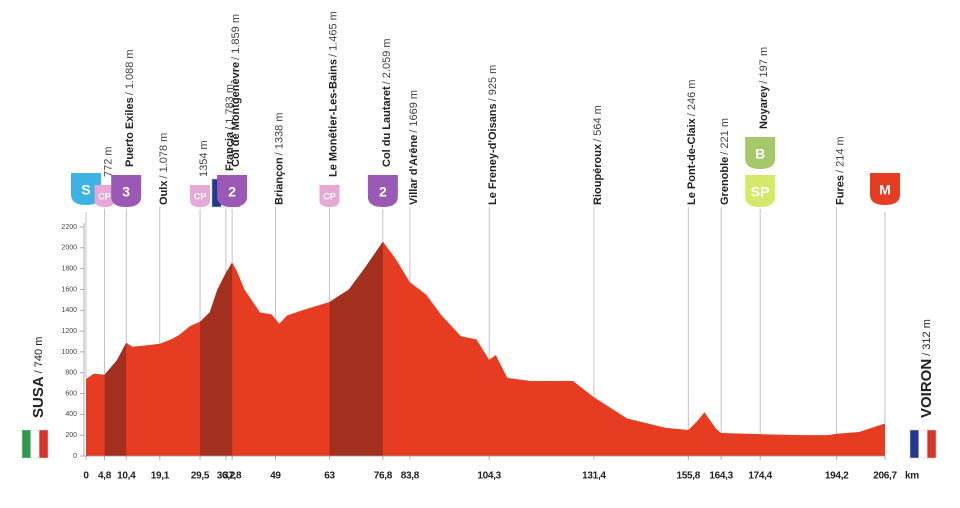 The height and width of the screenshot is (508, 960). I want to click on endpoint-label: SUSA / 740 m, so click(38, 377).